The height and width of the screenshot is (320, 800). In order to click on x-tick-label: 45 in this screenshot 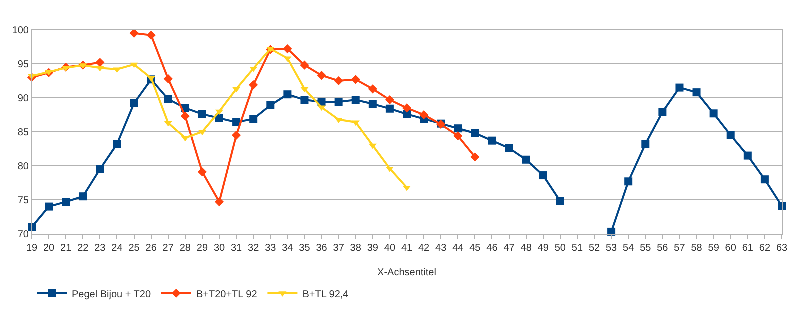, I will do `click(476, 248)`.